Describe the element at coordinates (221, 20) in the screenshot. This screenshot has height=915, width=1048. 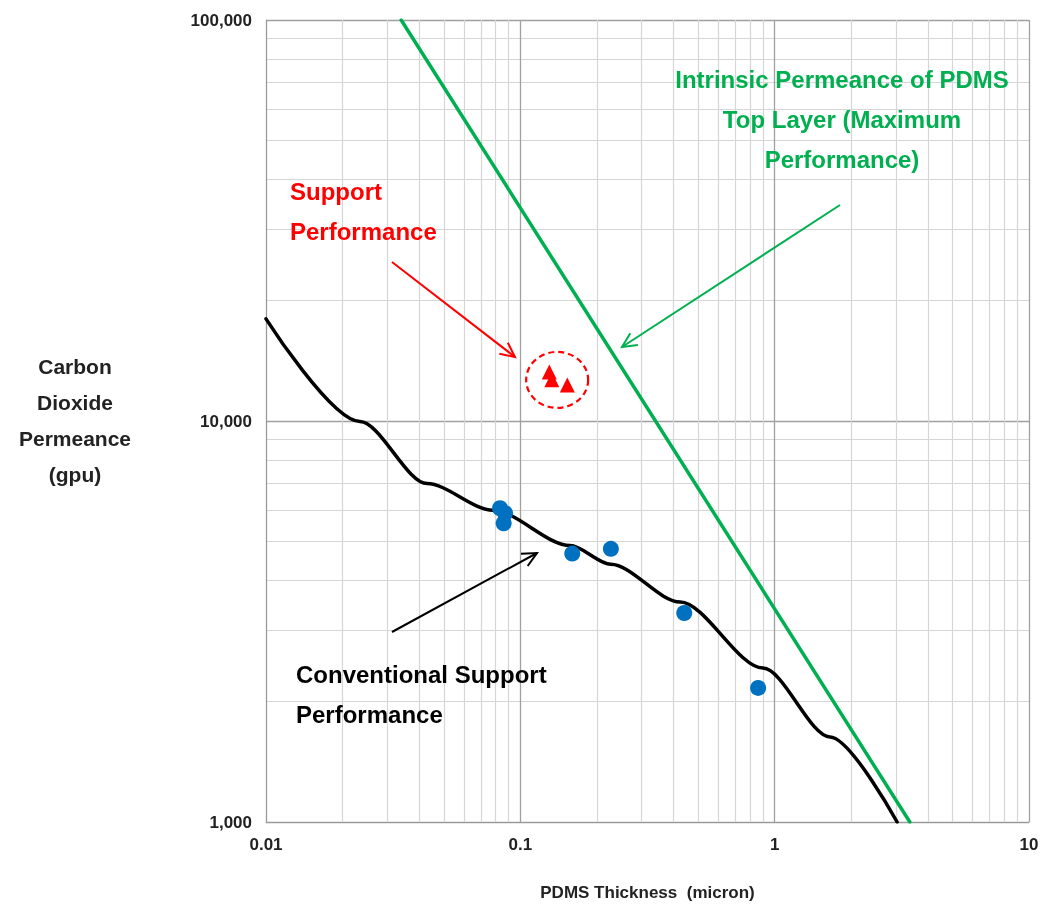
I see `y-tick-label: 100,000` at that location.